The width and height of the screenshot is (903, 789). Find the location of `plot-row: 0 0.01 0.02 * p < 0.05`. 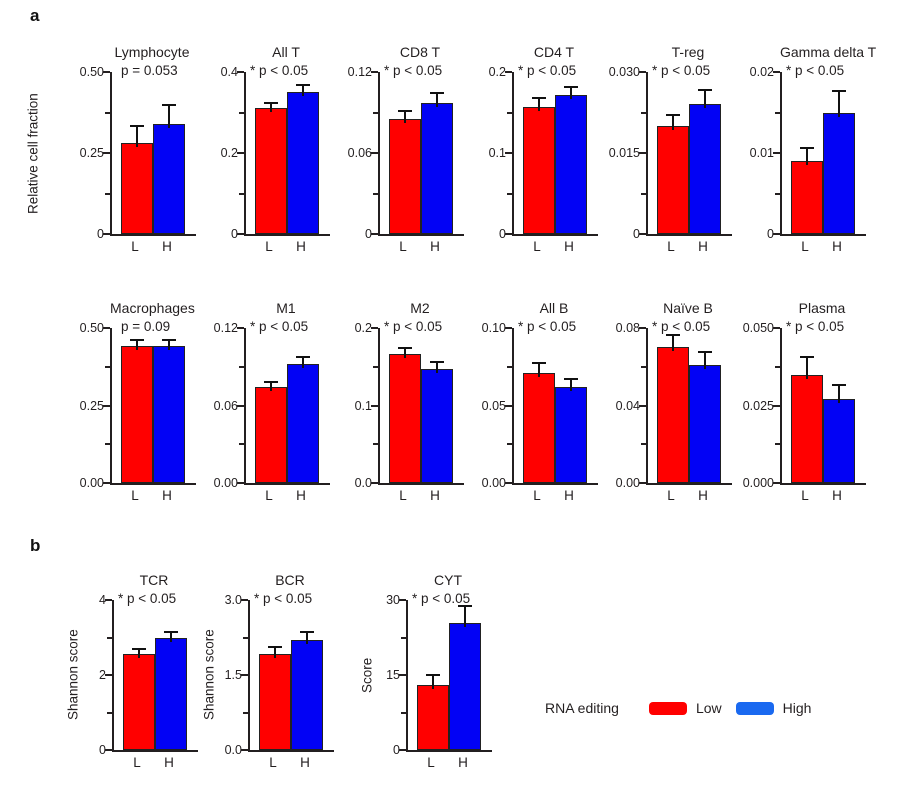

plot-row: 0 0.01 0.02 * p < 0.05 is located at coordinates (800, 152).